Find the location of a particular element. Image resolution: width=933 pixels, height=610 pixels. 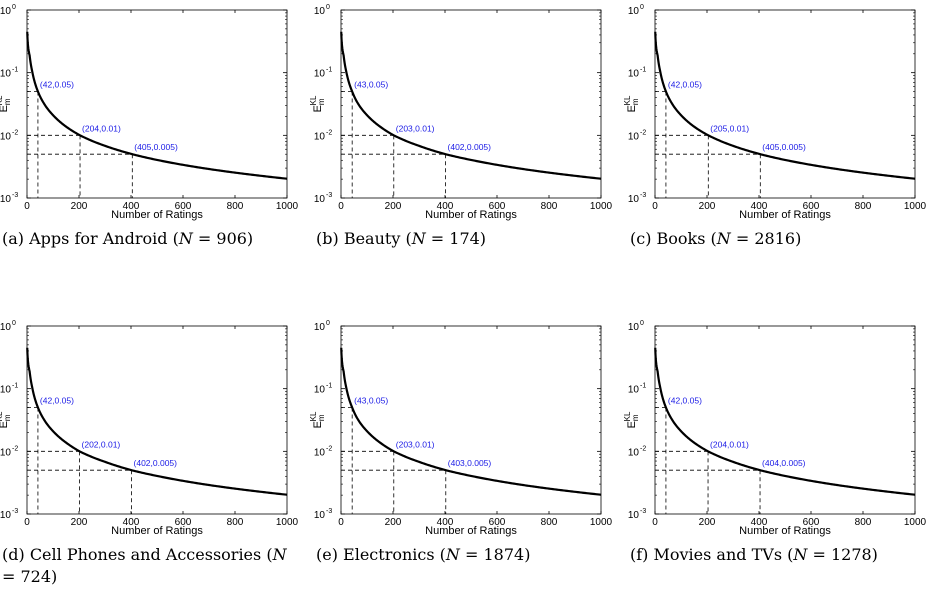

point-annotation: (202,0.01) is located at coordinates (101, 444).